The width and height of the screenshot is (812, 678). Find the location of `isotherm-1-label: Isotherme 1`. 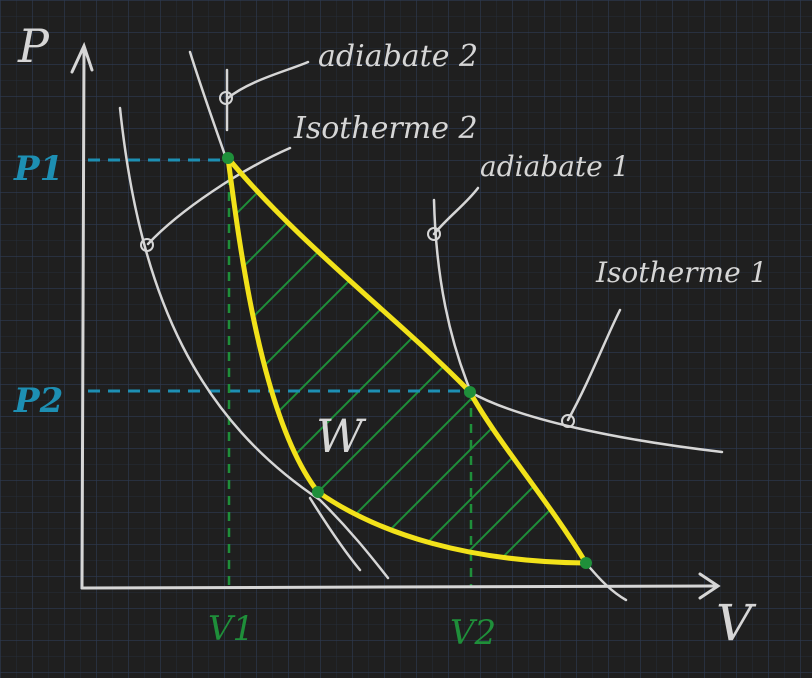

isotherm-1-label: Isotherme 1 is located at coordinates (681, 272).